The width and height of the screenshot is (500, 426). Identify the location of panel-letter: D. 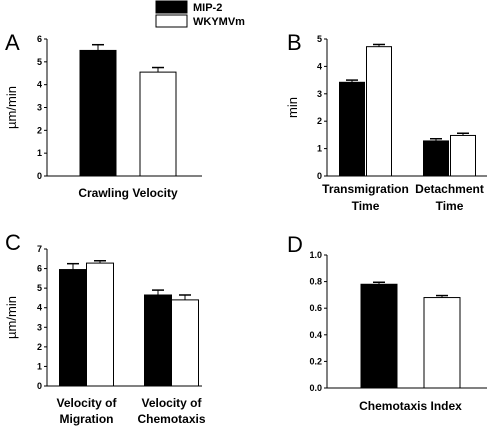
(295, 244).